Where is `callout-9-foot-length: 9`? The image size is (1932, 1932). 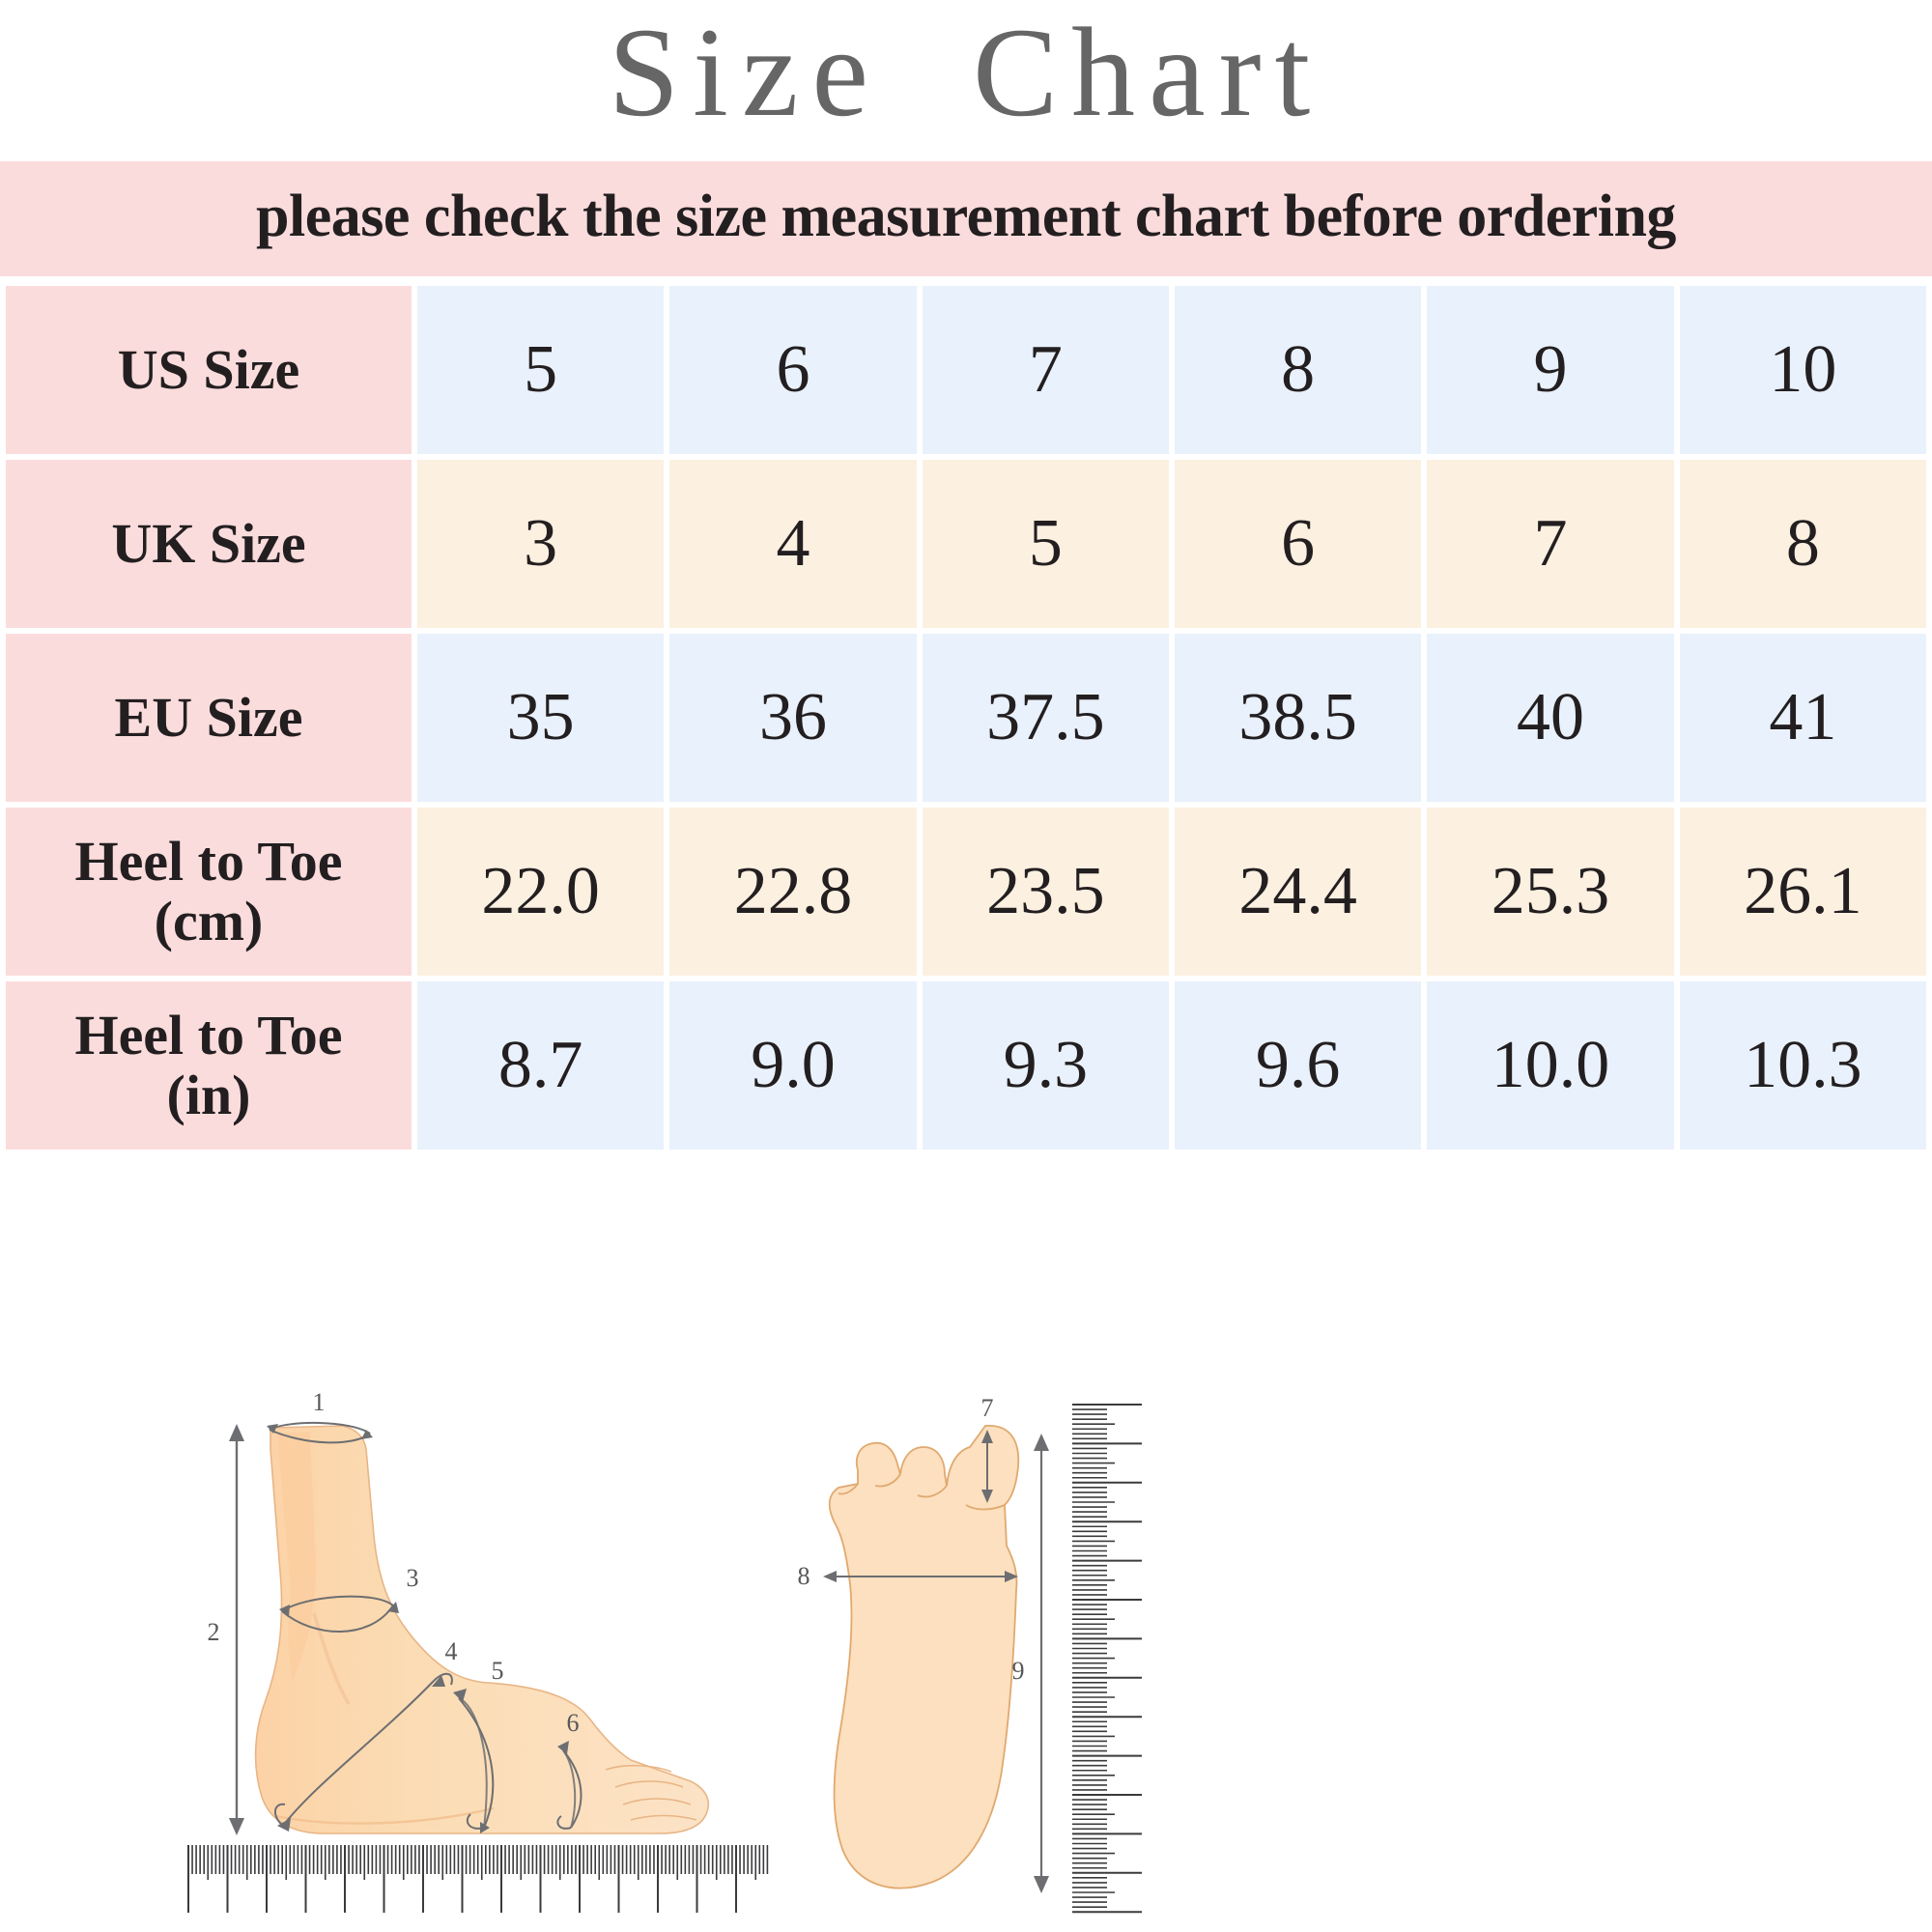 callout-9-foot-length: 9 is located at coordinates (1030, 1663).